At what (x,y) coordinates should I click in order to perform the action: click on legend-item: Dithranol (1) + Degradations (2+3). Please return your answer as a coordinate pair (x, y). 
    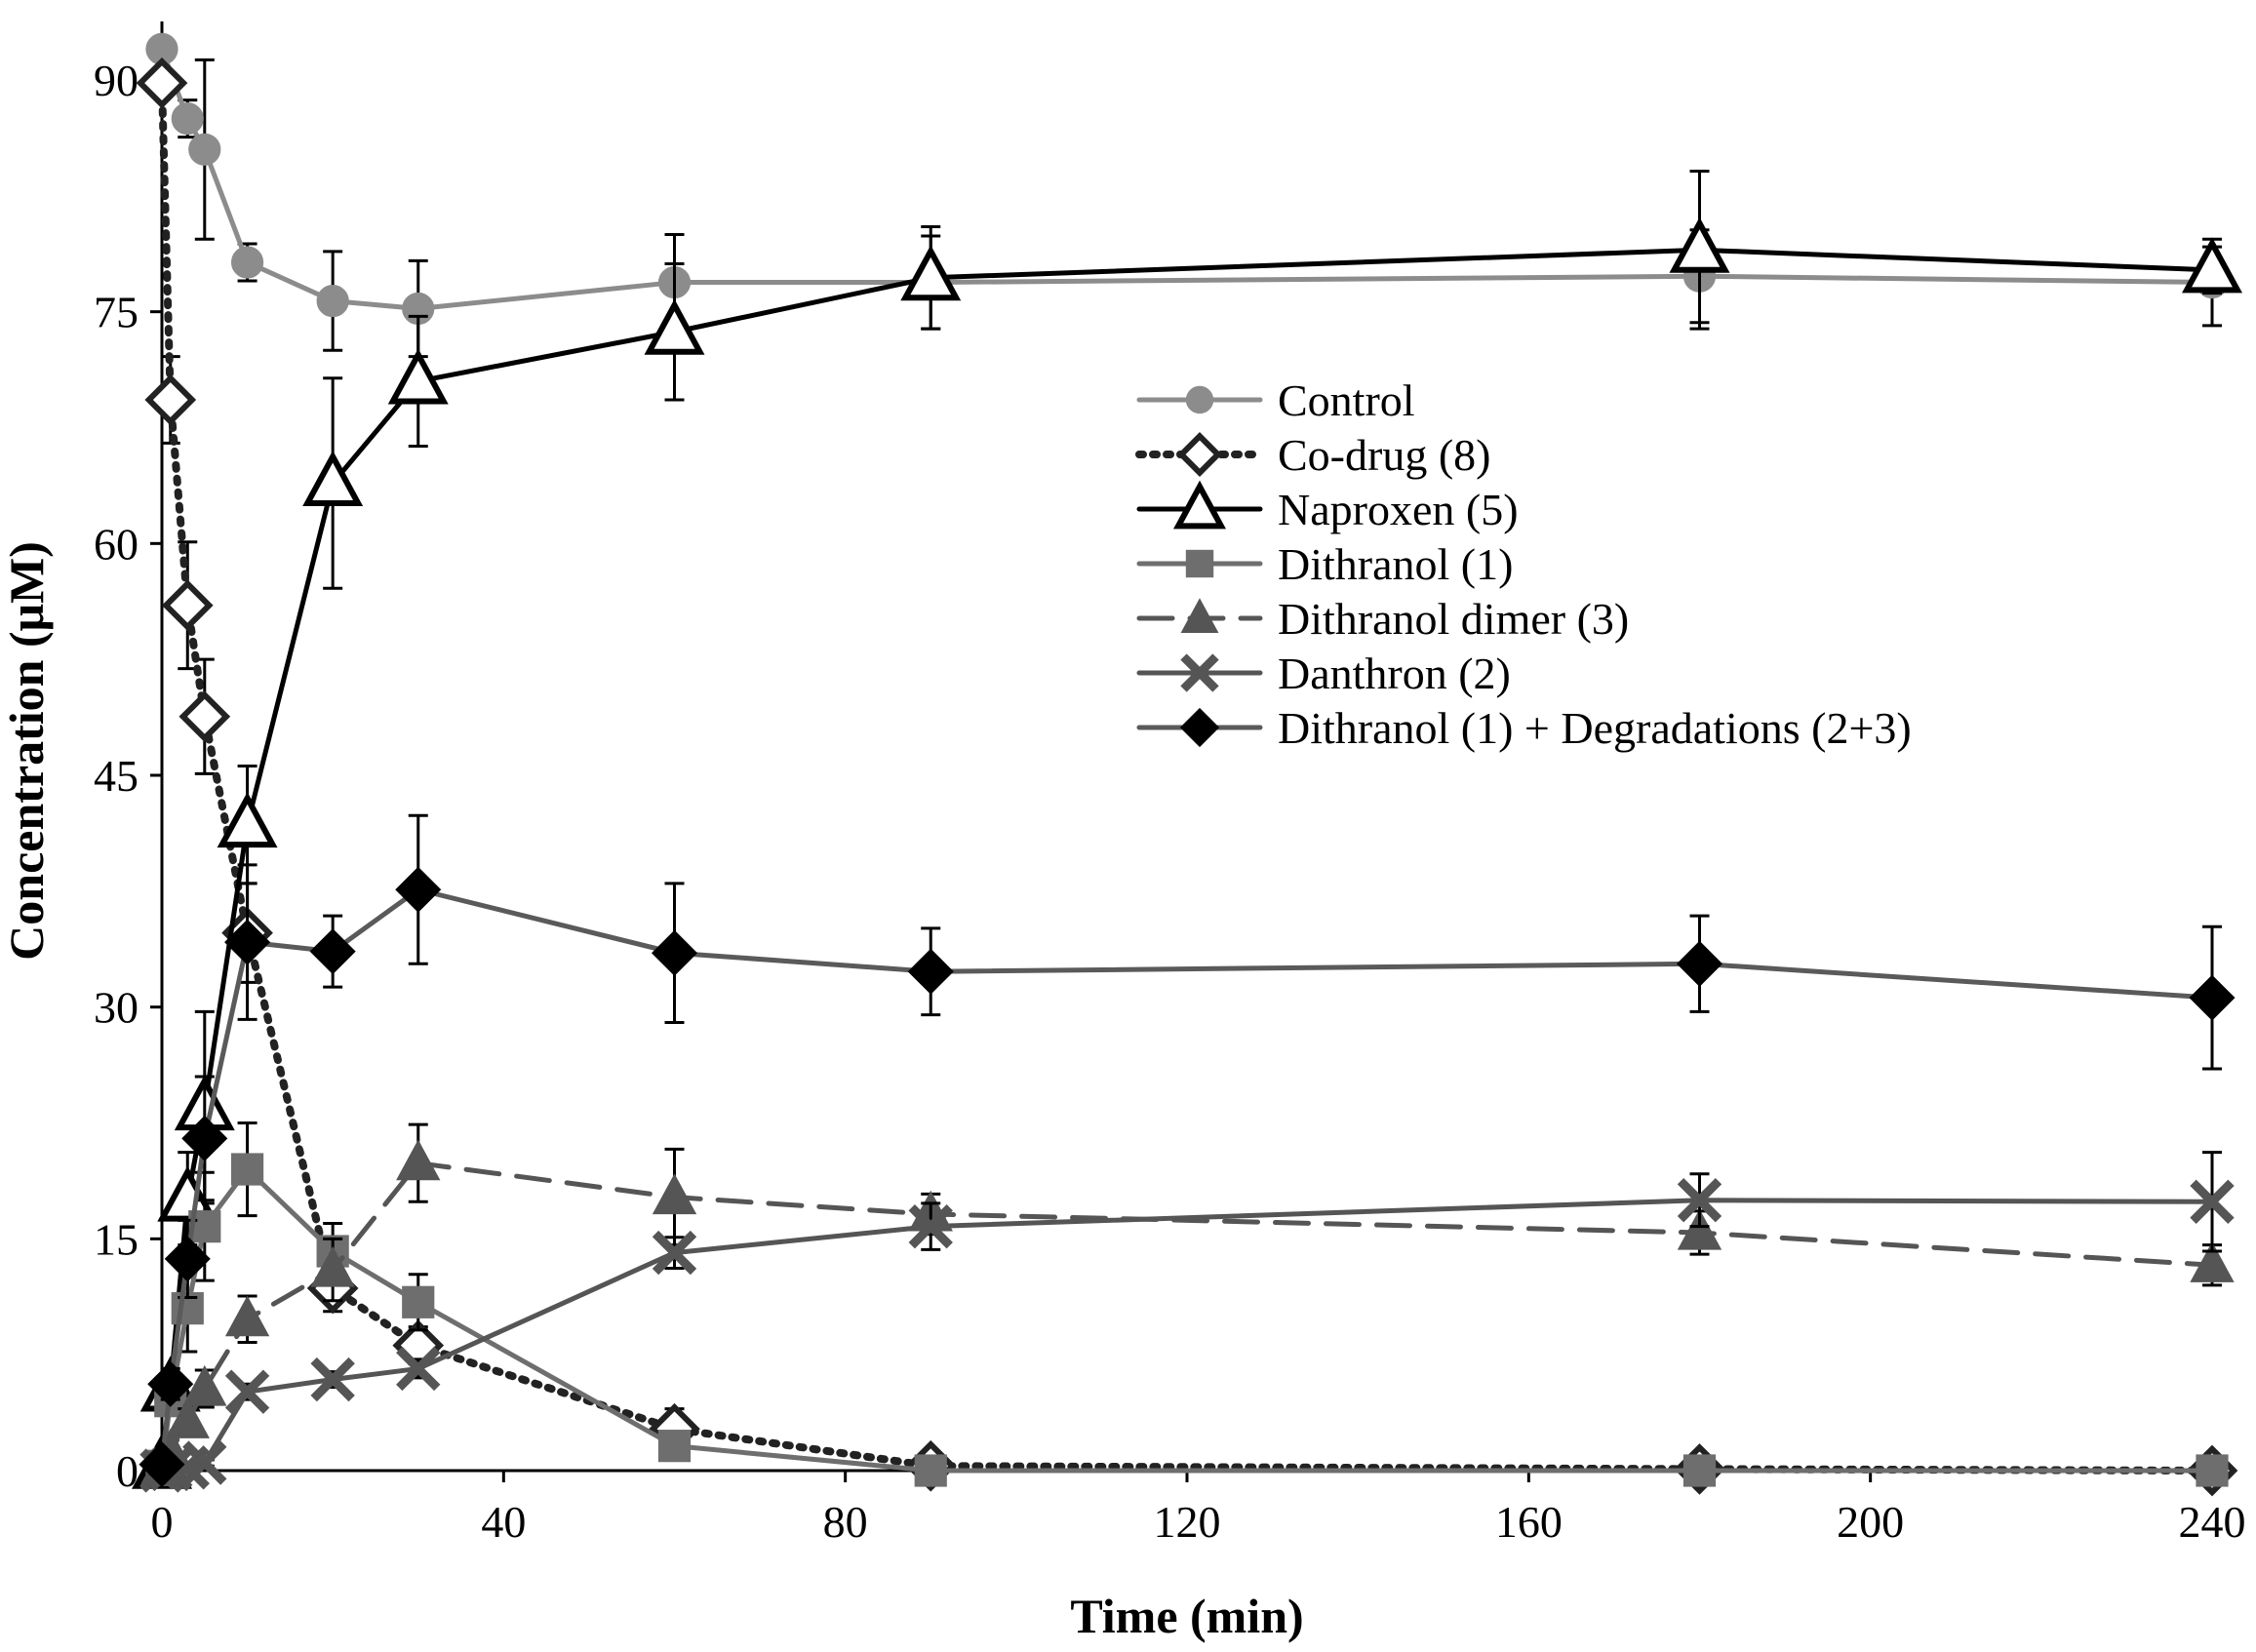
    Looking at the image, I should click on (1524, 728).